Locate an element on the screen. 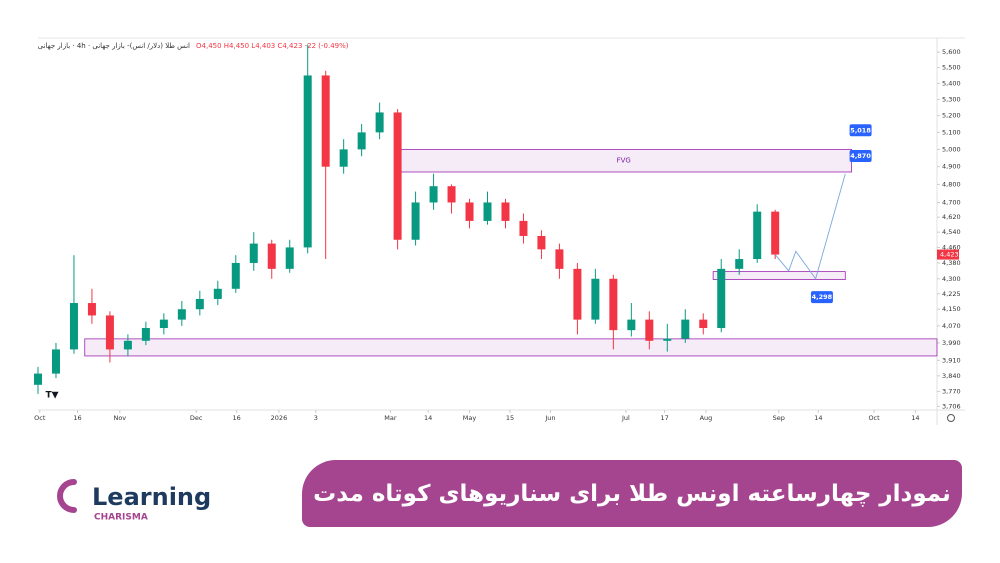  x-tick-label: 15 is located at coordinates (510, 418).